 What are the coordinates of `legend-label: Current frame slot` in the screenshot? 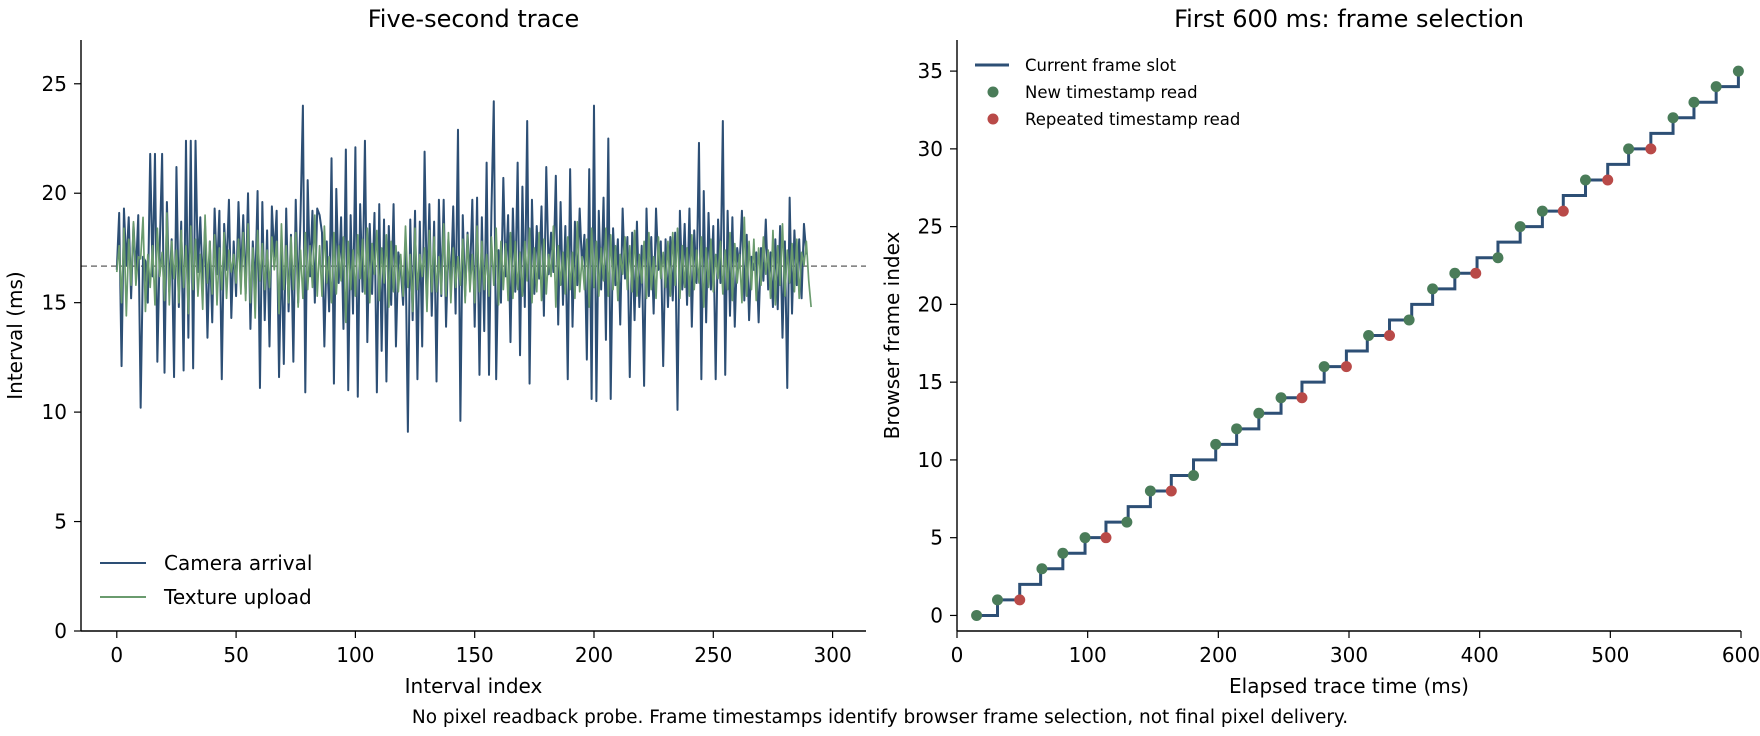 It's located at (1101, 65).